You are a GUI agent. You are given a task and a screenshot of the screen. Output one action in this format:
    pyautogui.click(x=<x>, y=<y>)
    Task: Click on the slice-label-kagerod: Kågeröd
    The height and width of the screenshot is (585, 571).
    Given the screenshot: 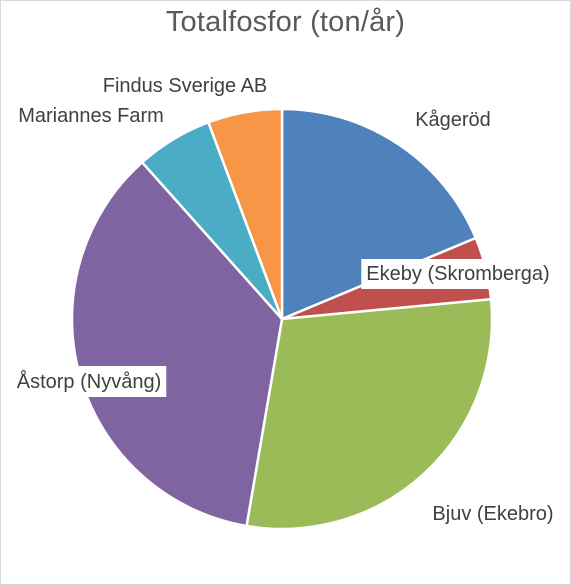 What is the action you would take?
    pyautogui.click(x=453, y=120)
    